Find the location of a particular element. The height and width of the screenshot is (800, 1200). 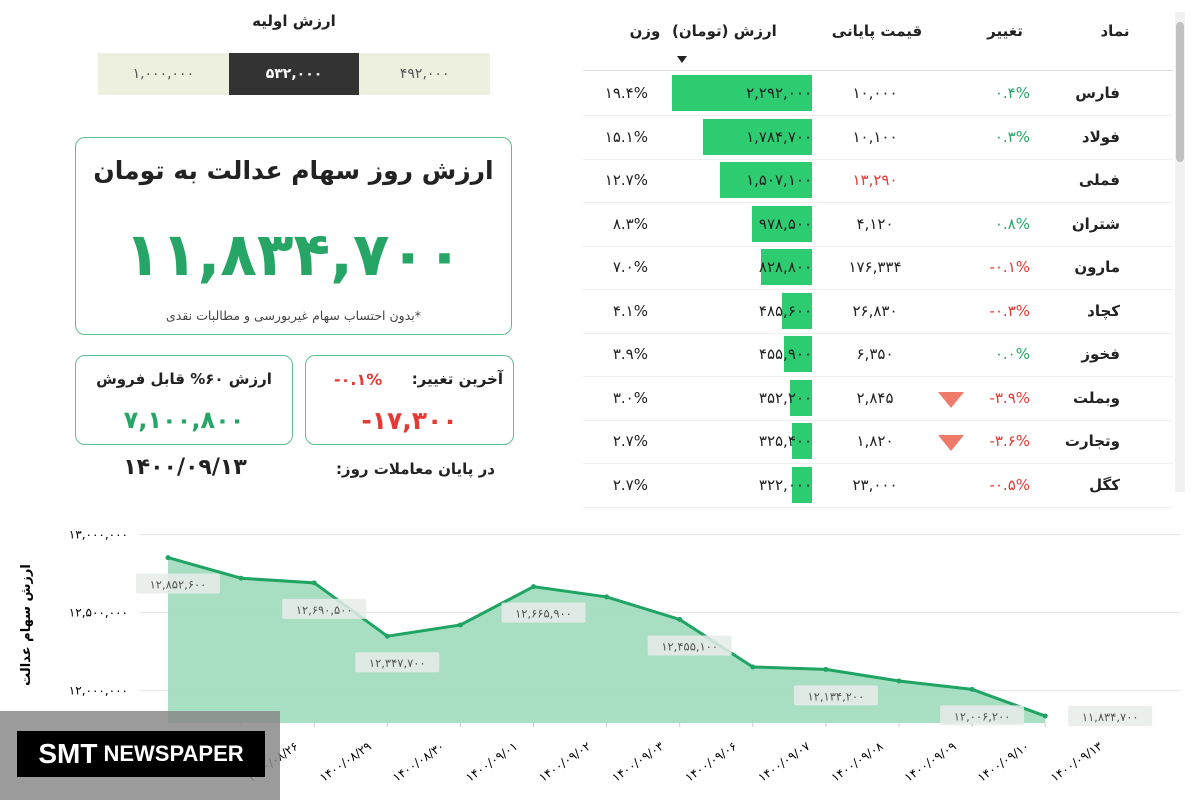

close-cell: ۶,۳۵۰ is located at coordinates (875, 354).